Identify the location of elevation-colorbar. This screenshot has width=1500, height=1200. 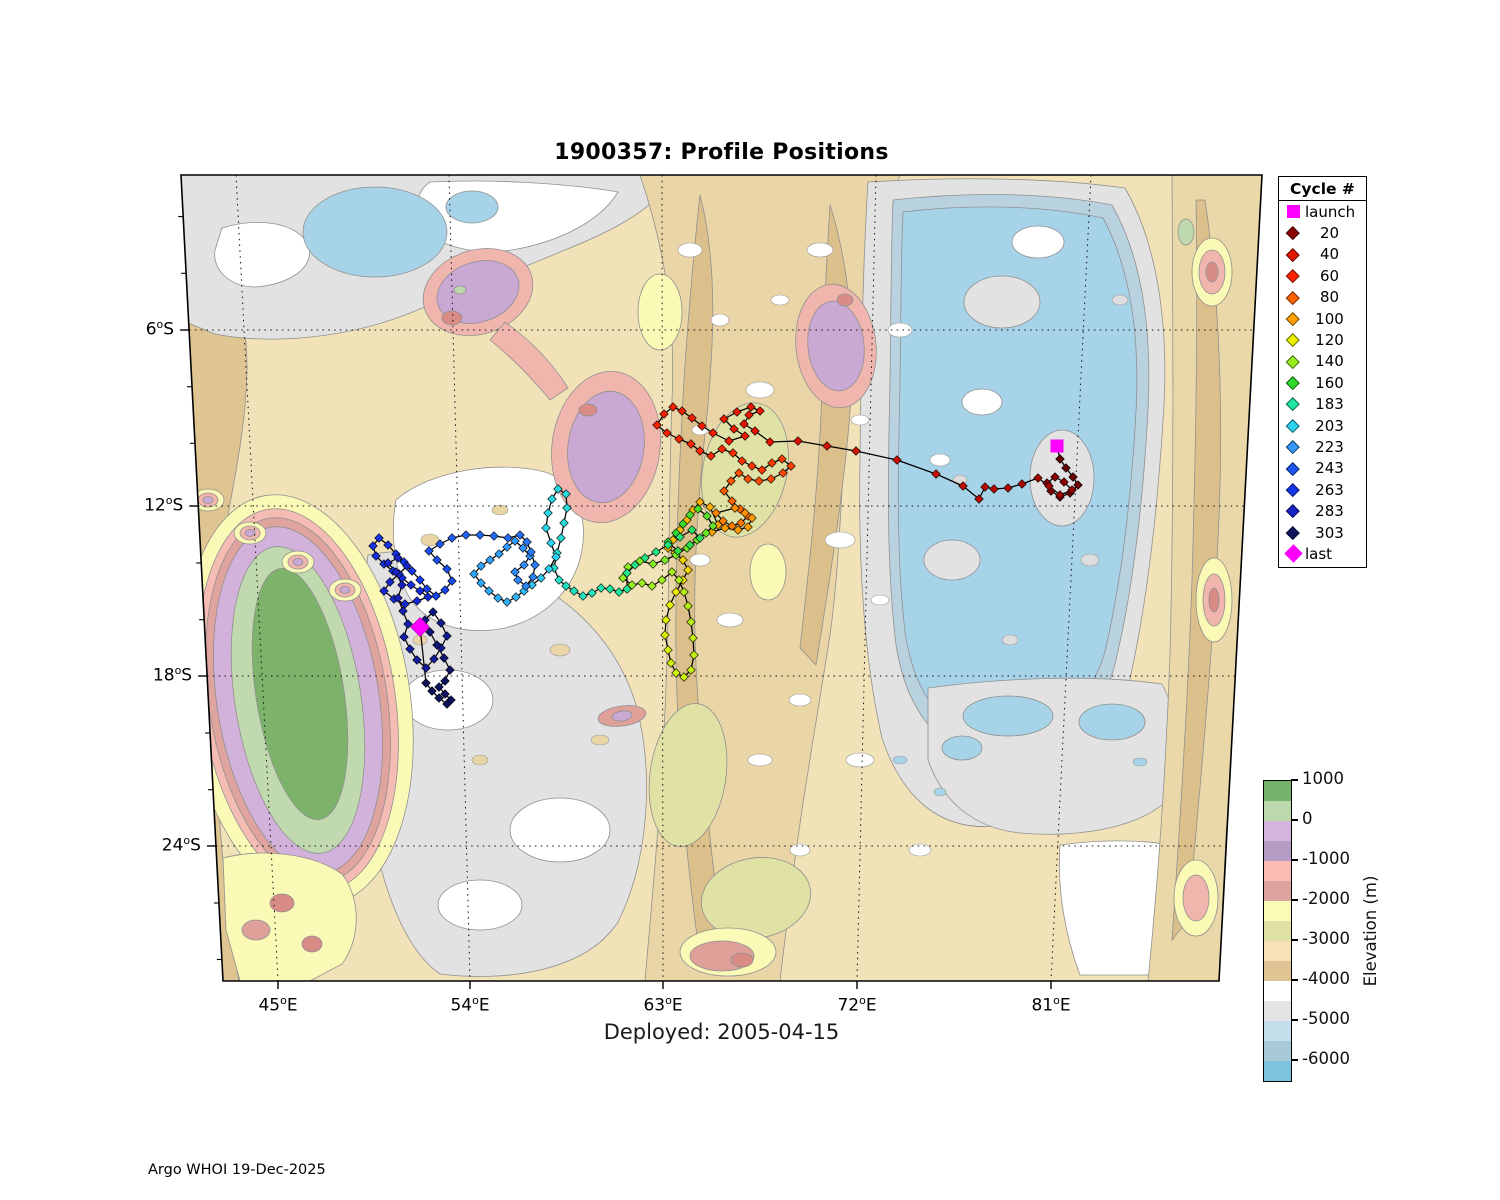
(1277, 931).